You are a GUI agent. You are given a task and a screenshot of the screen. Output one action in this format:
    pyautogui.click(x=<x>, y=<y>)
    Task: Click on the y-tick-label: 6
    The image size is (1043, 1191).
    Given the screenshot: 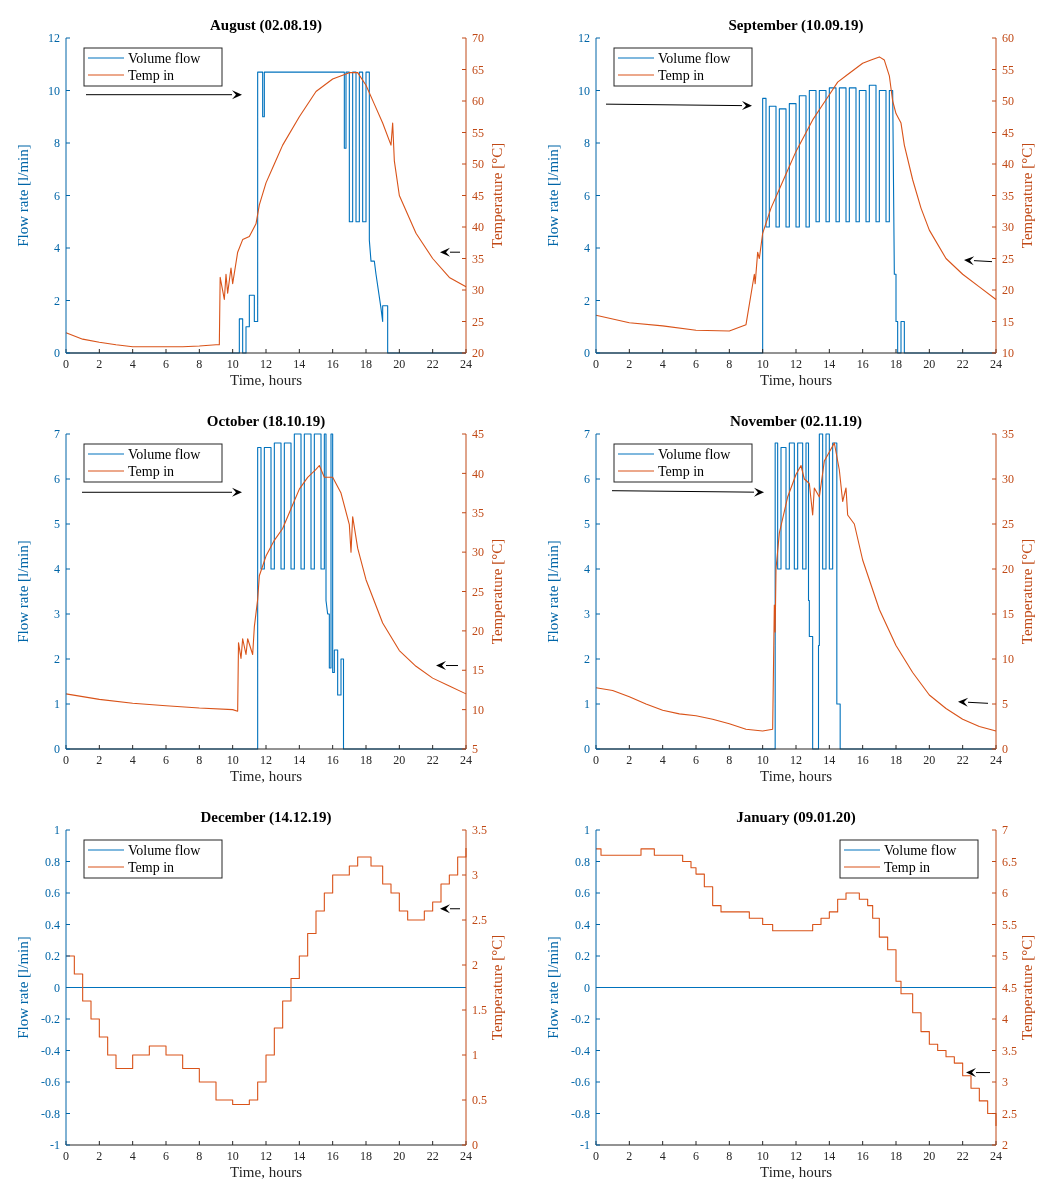 What is the action you would take?
    pyautogui.click(x=57, y=479)
    